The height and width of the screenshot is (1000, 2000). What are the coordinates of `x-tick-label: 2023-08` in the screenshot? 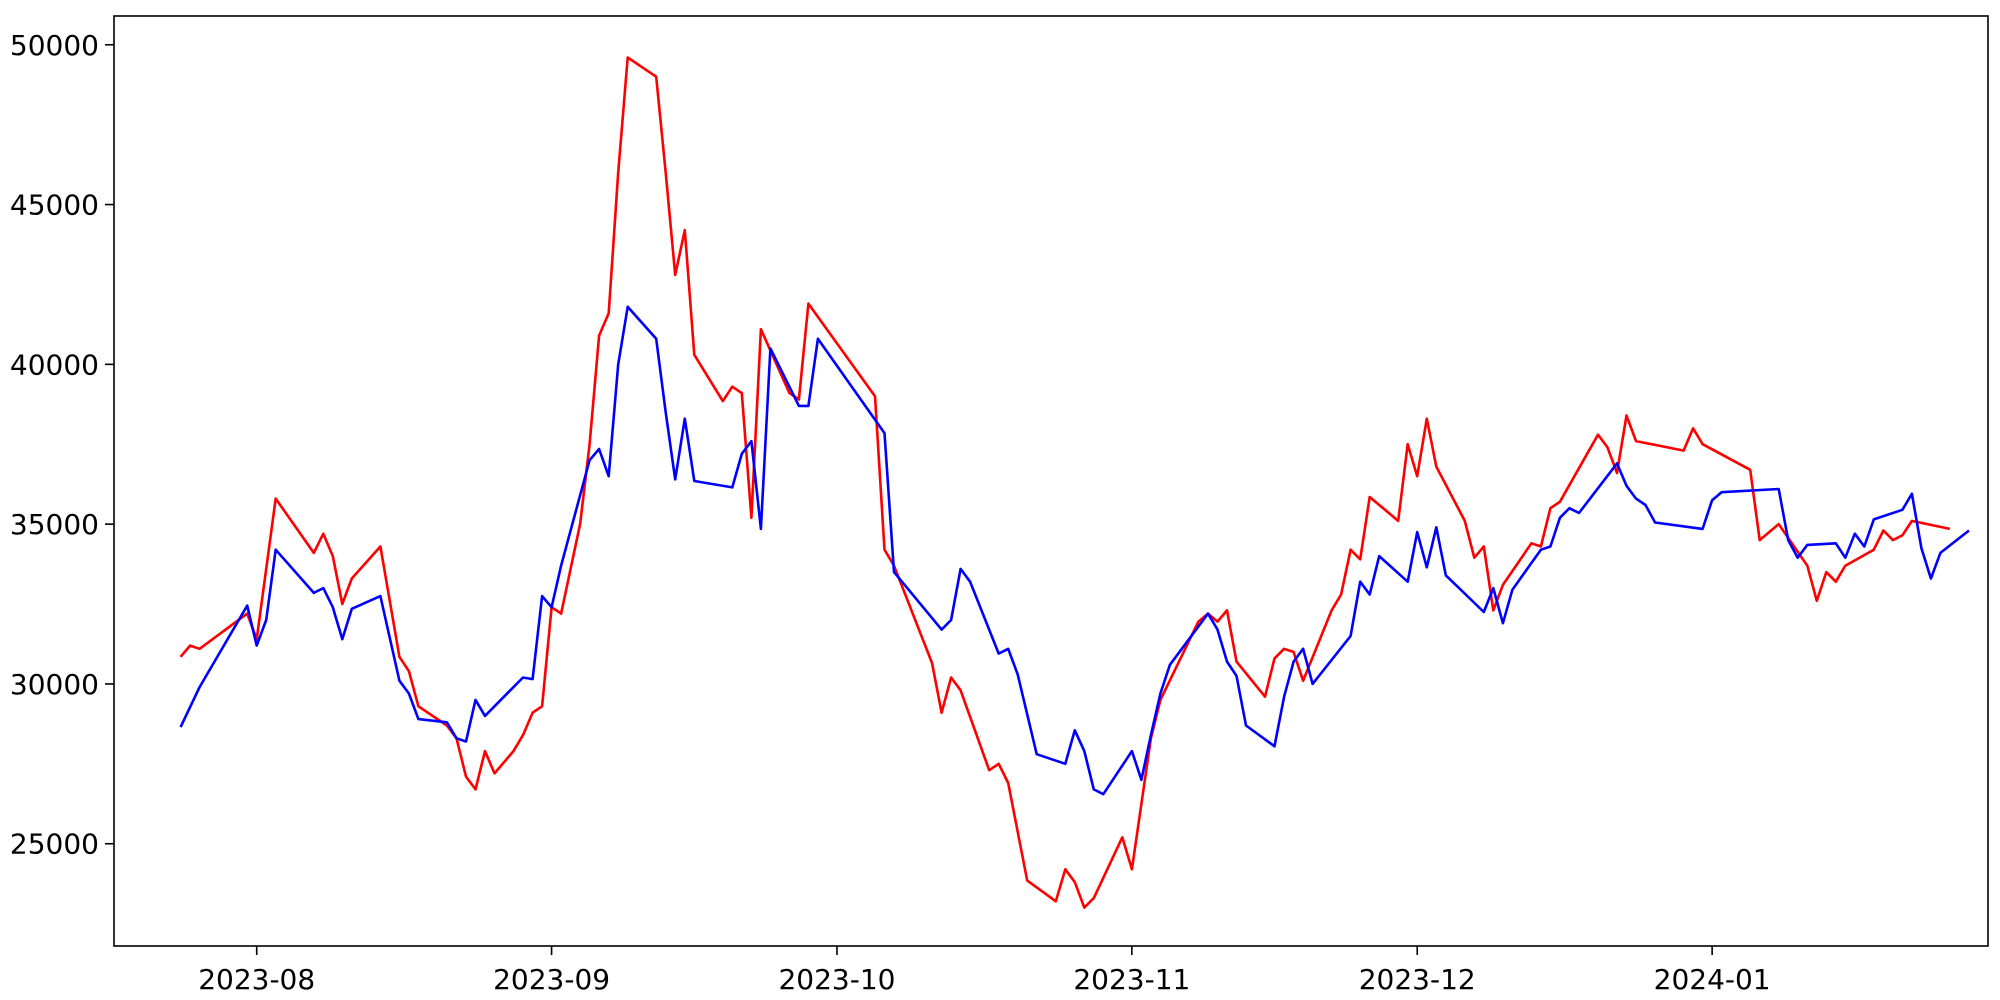 It's located at (256, 979).